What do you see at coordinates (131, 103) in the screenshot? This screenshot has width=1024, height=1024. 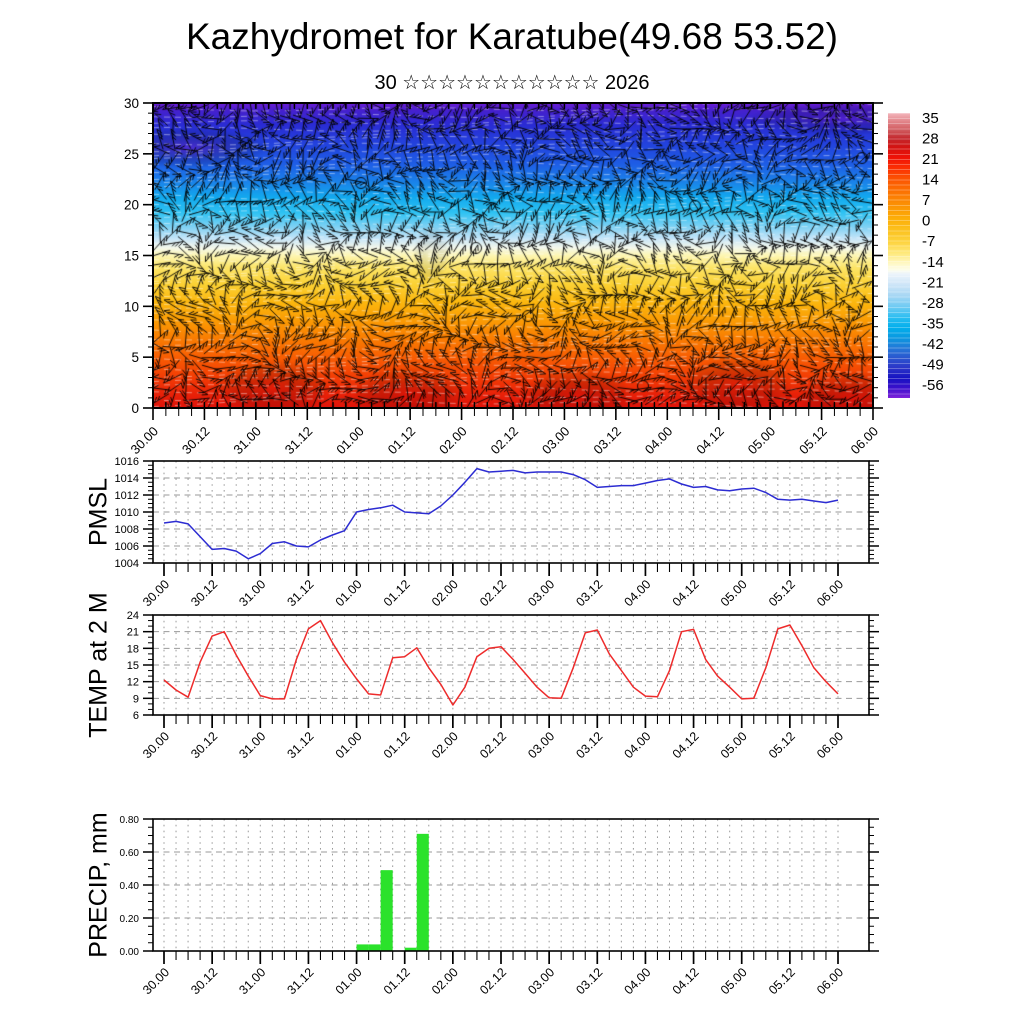 I see `height-y-tick-label: 30` at bounding box center [131, 103].